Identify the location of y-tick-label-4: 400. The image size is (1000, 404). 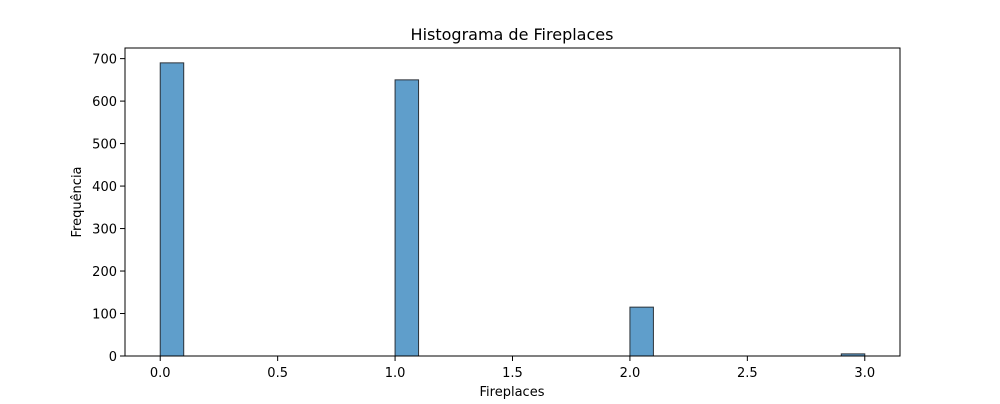
(104, 187).